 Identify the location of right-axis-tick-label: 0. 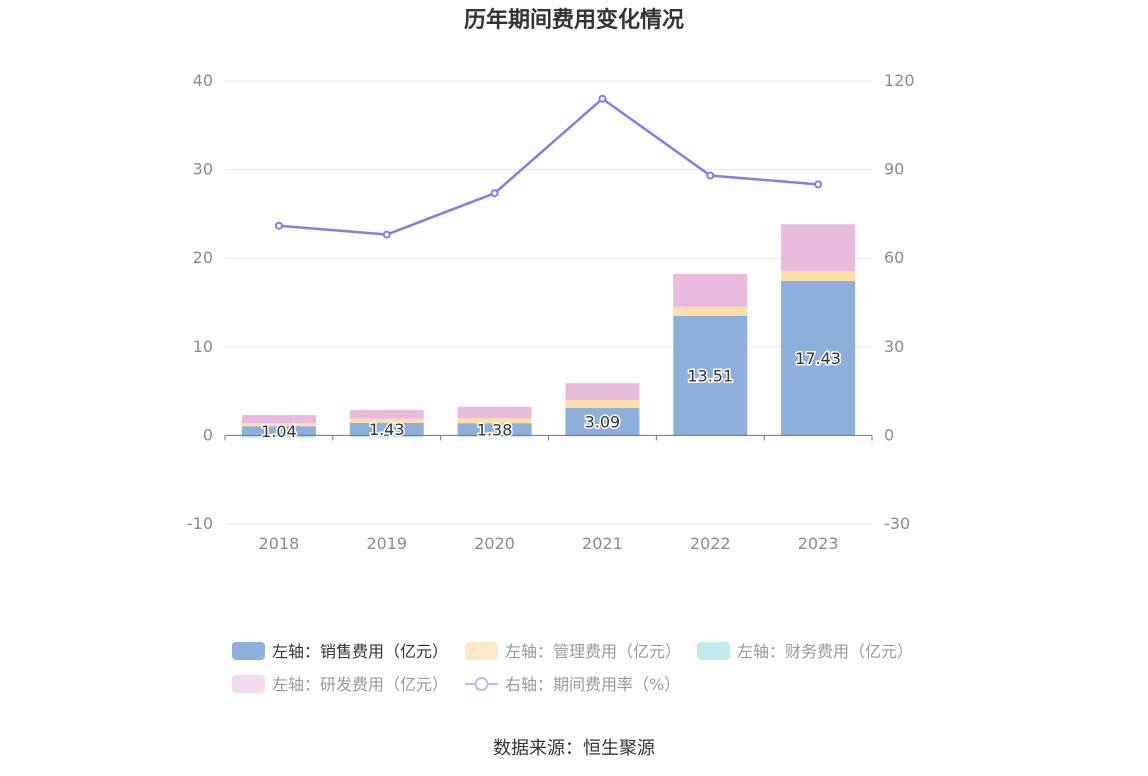
(889, 434).